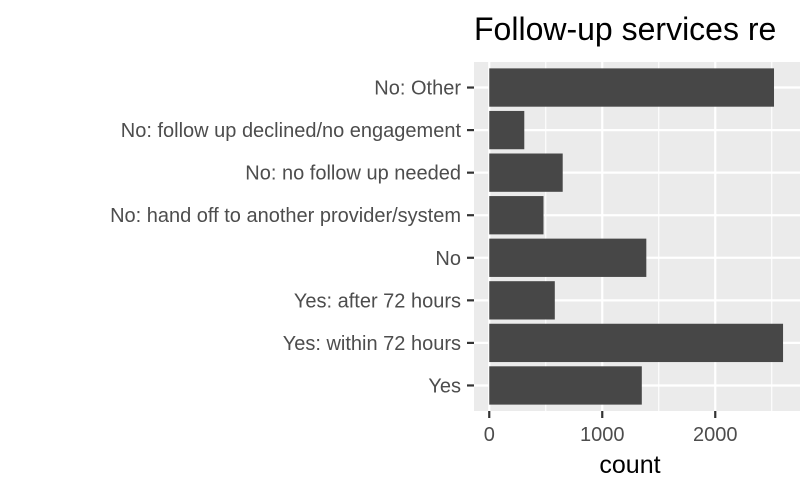 This screenshot has width=800, height=494. Describe the element at coordinates (372, 344) in the screenshot. I see `y-tick-label: Yes: within 72 hours` at that location.